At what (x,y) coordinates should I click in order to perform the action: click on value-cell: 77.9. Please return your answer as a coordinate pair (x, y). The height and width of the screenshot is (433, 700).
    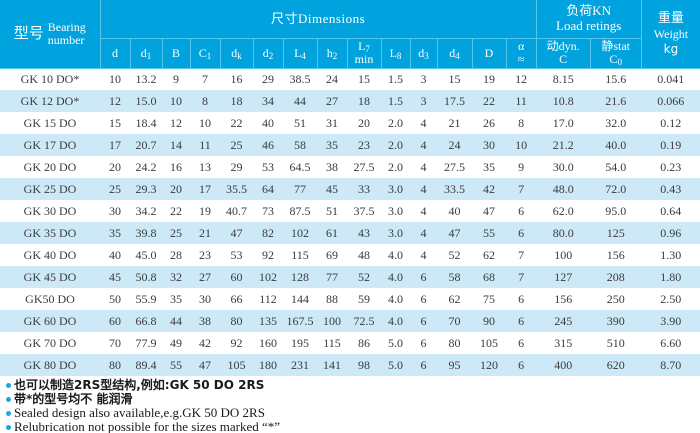
    Looking at the image, I should click on (146, 342).